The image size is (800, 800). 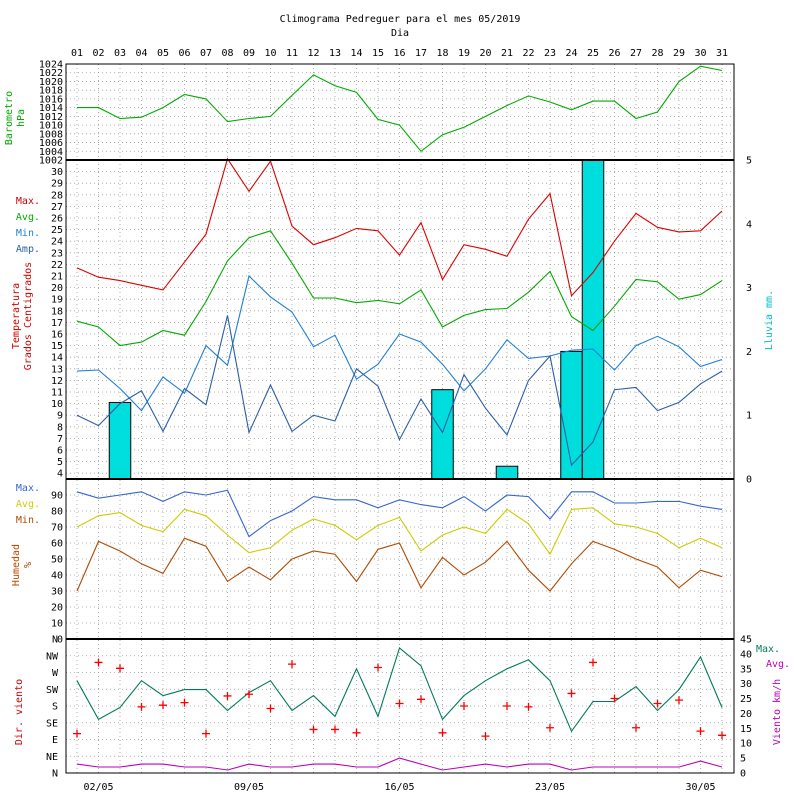 I want to click on date-tick-label: 09/05, so click(x=249, y=787).